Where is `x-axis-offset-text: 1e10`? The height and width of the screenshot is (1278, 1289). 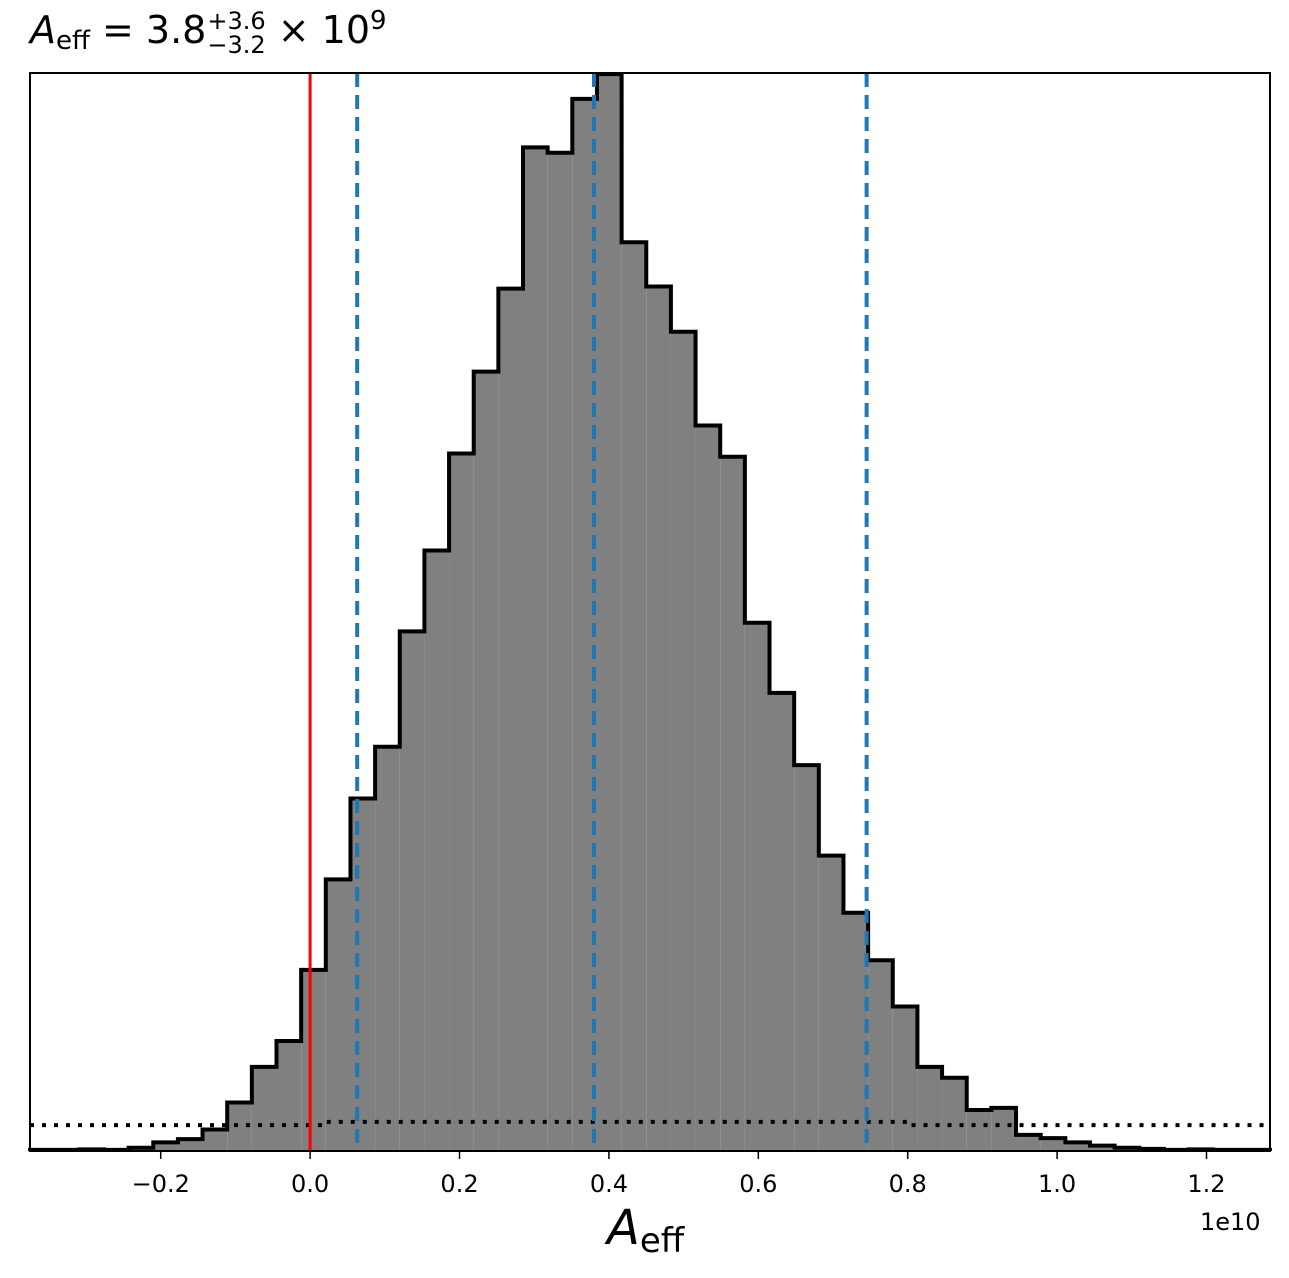 x-axis-offset-text: 1e10 is located at coordinates (1230, 1222).